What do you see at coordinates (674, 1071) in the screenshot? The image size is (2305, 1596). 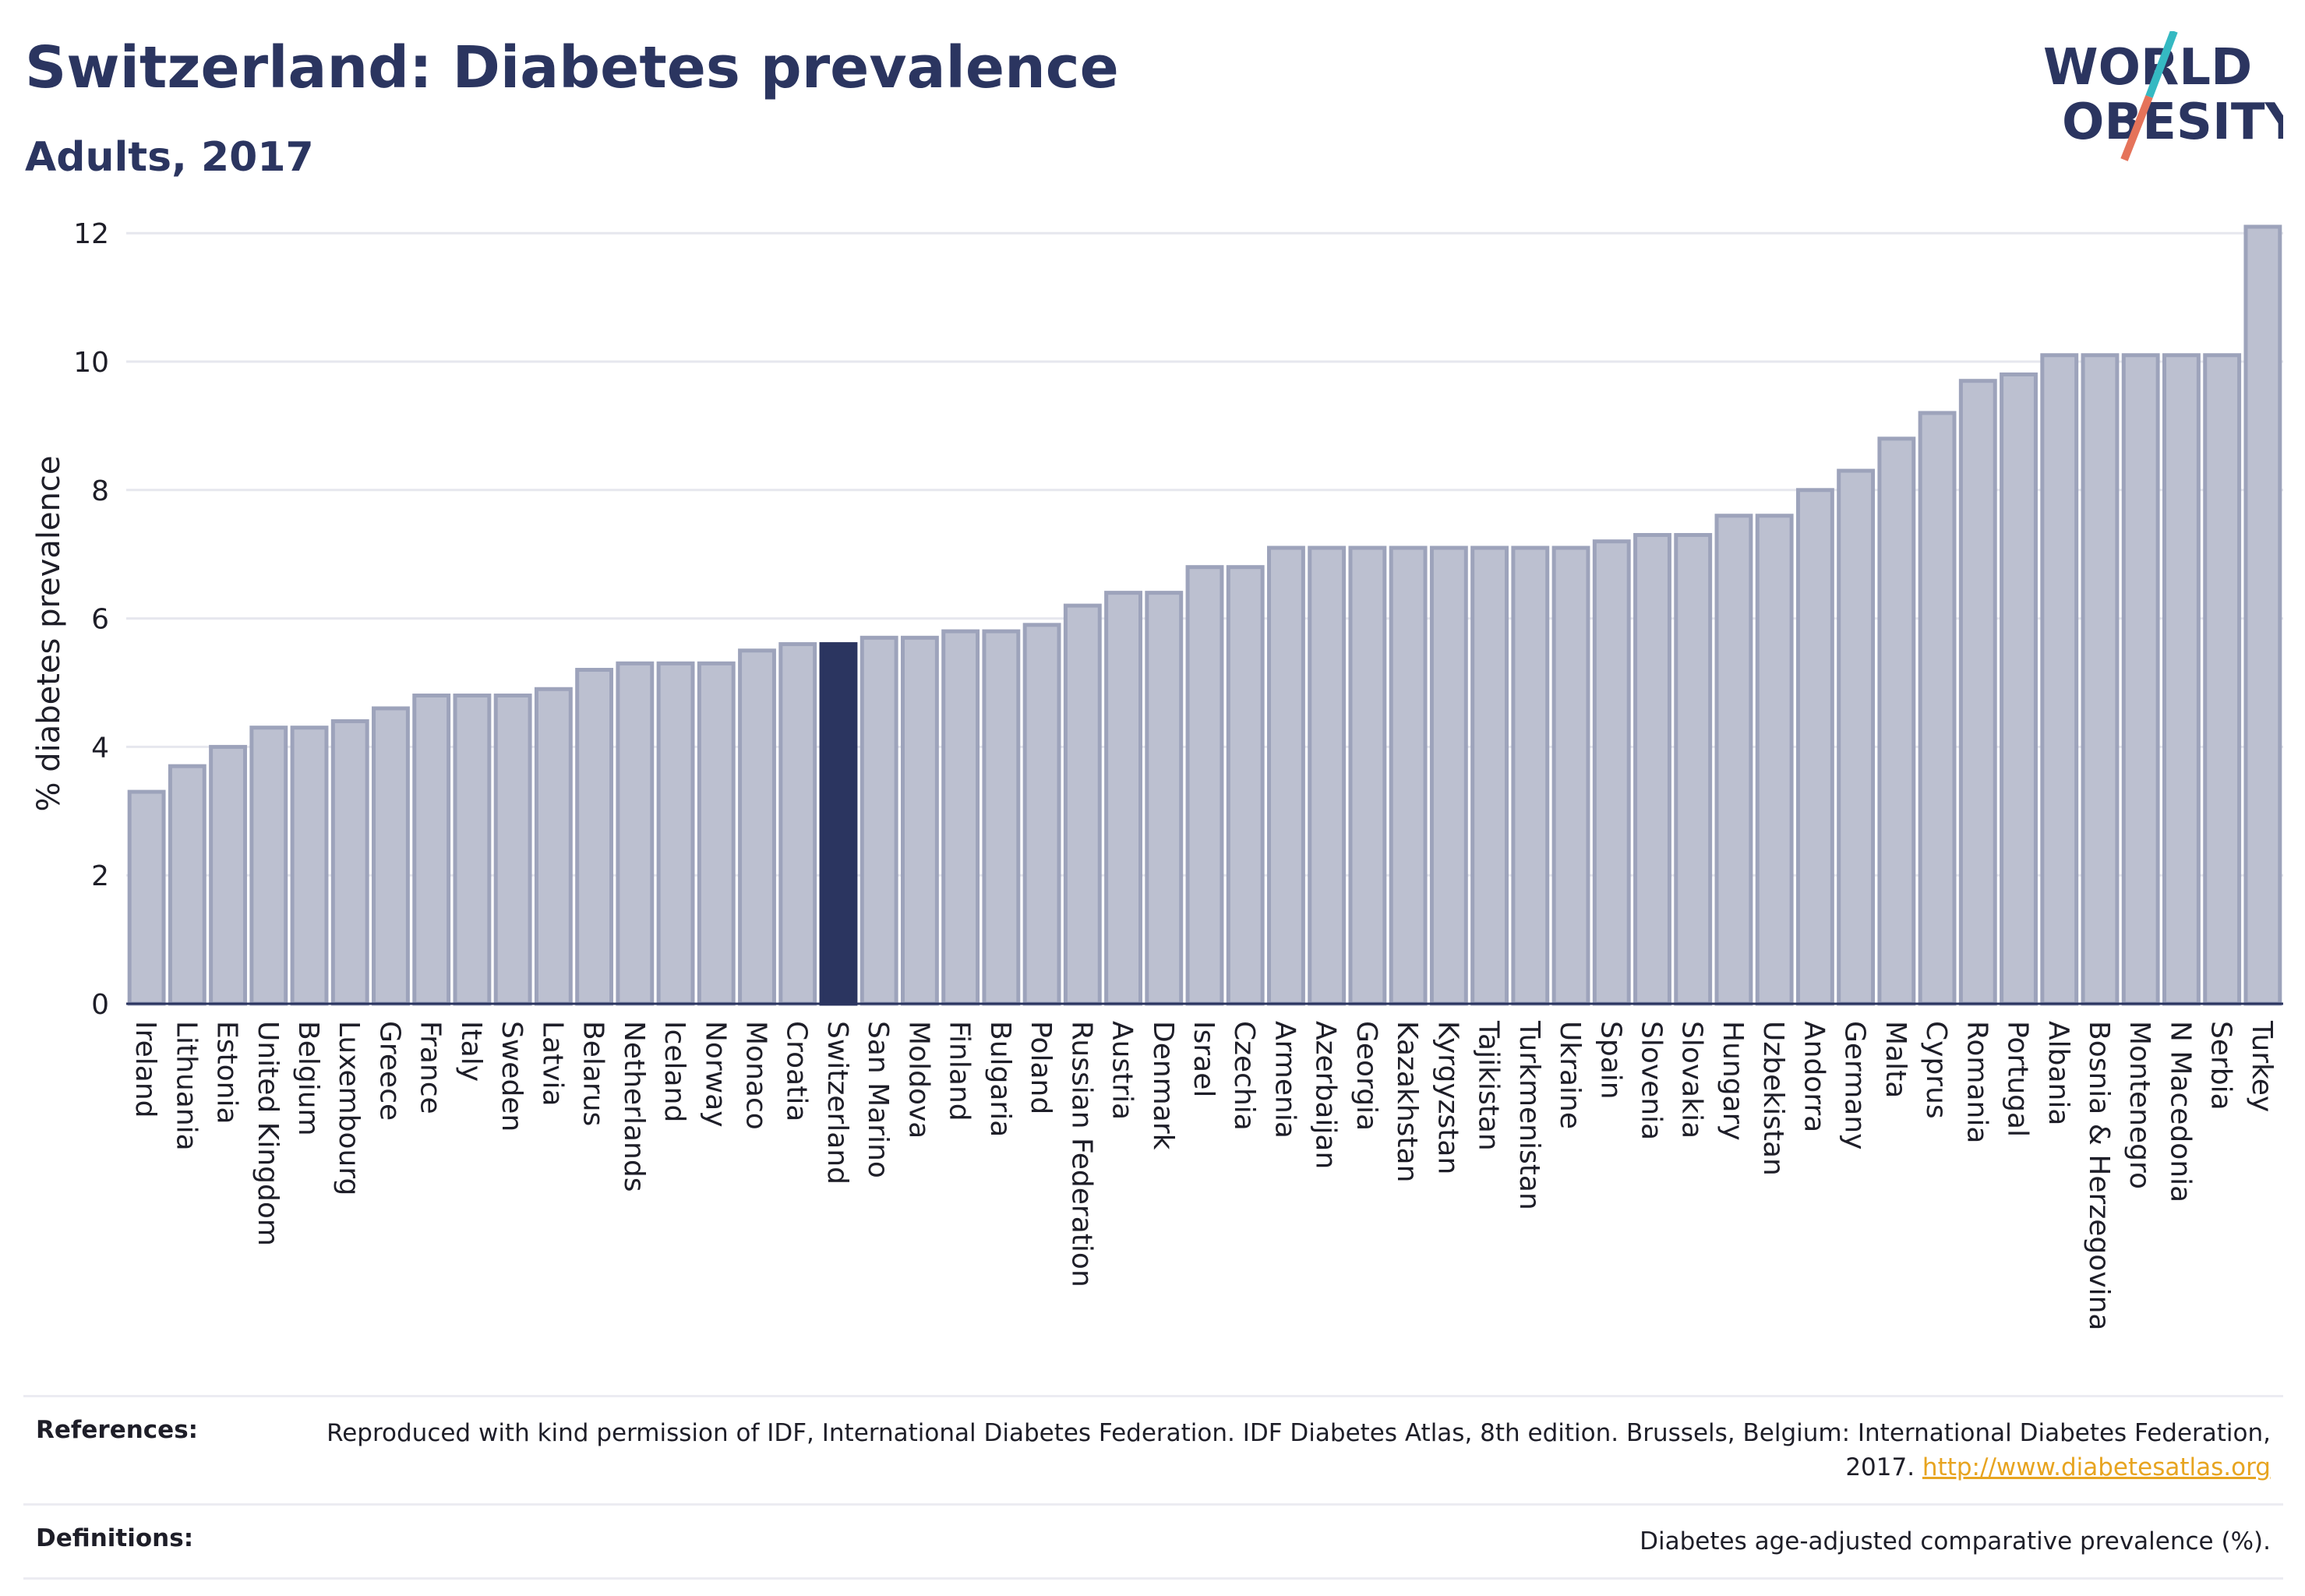 I see `x-tick-label: Iceland` at bounding box center [674, 1071].